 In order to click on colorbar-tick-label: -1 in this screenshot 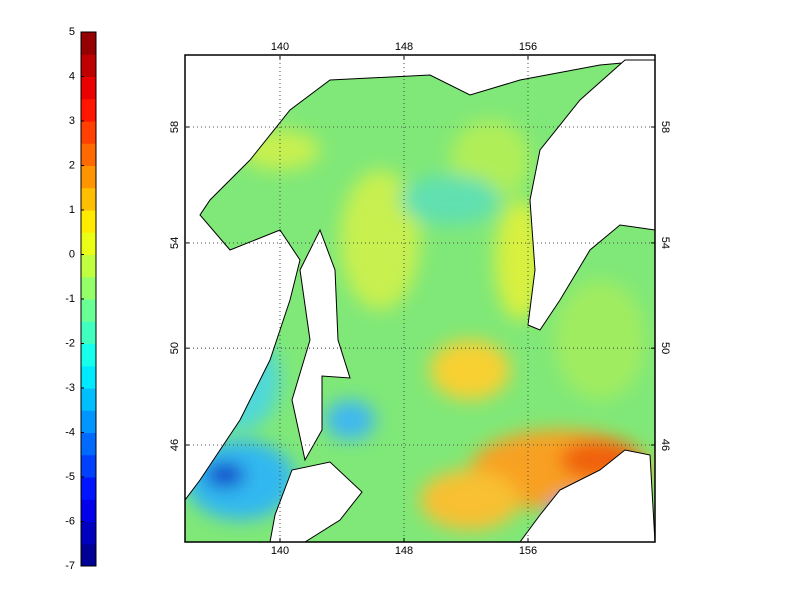, I will do `click(70, 299)`.